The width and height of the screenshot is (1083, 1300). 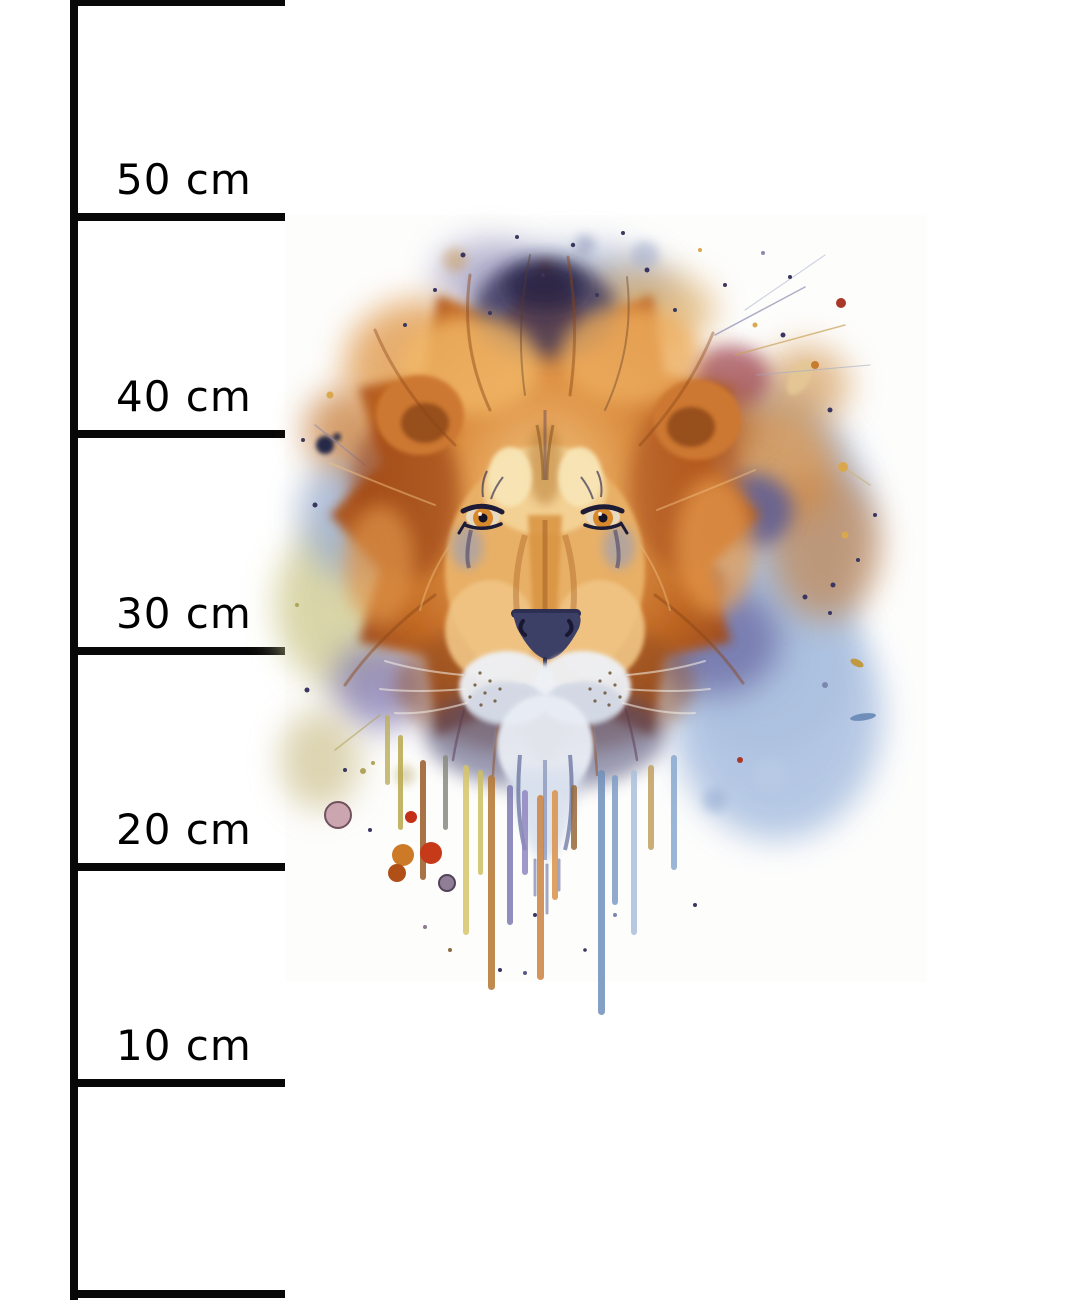 What do you see at coordinates (177, 434) in the screenshot?
I see `ruler-tick-40cm` at bounding box center [177, 434].